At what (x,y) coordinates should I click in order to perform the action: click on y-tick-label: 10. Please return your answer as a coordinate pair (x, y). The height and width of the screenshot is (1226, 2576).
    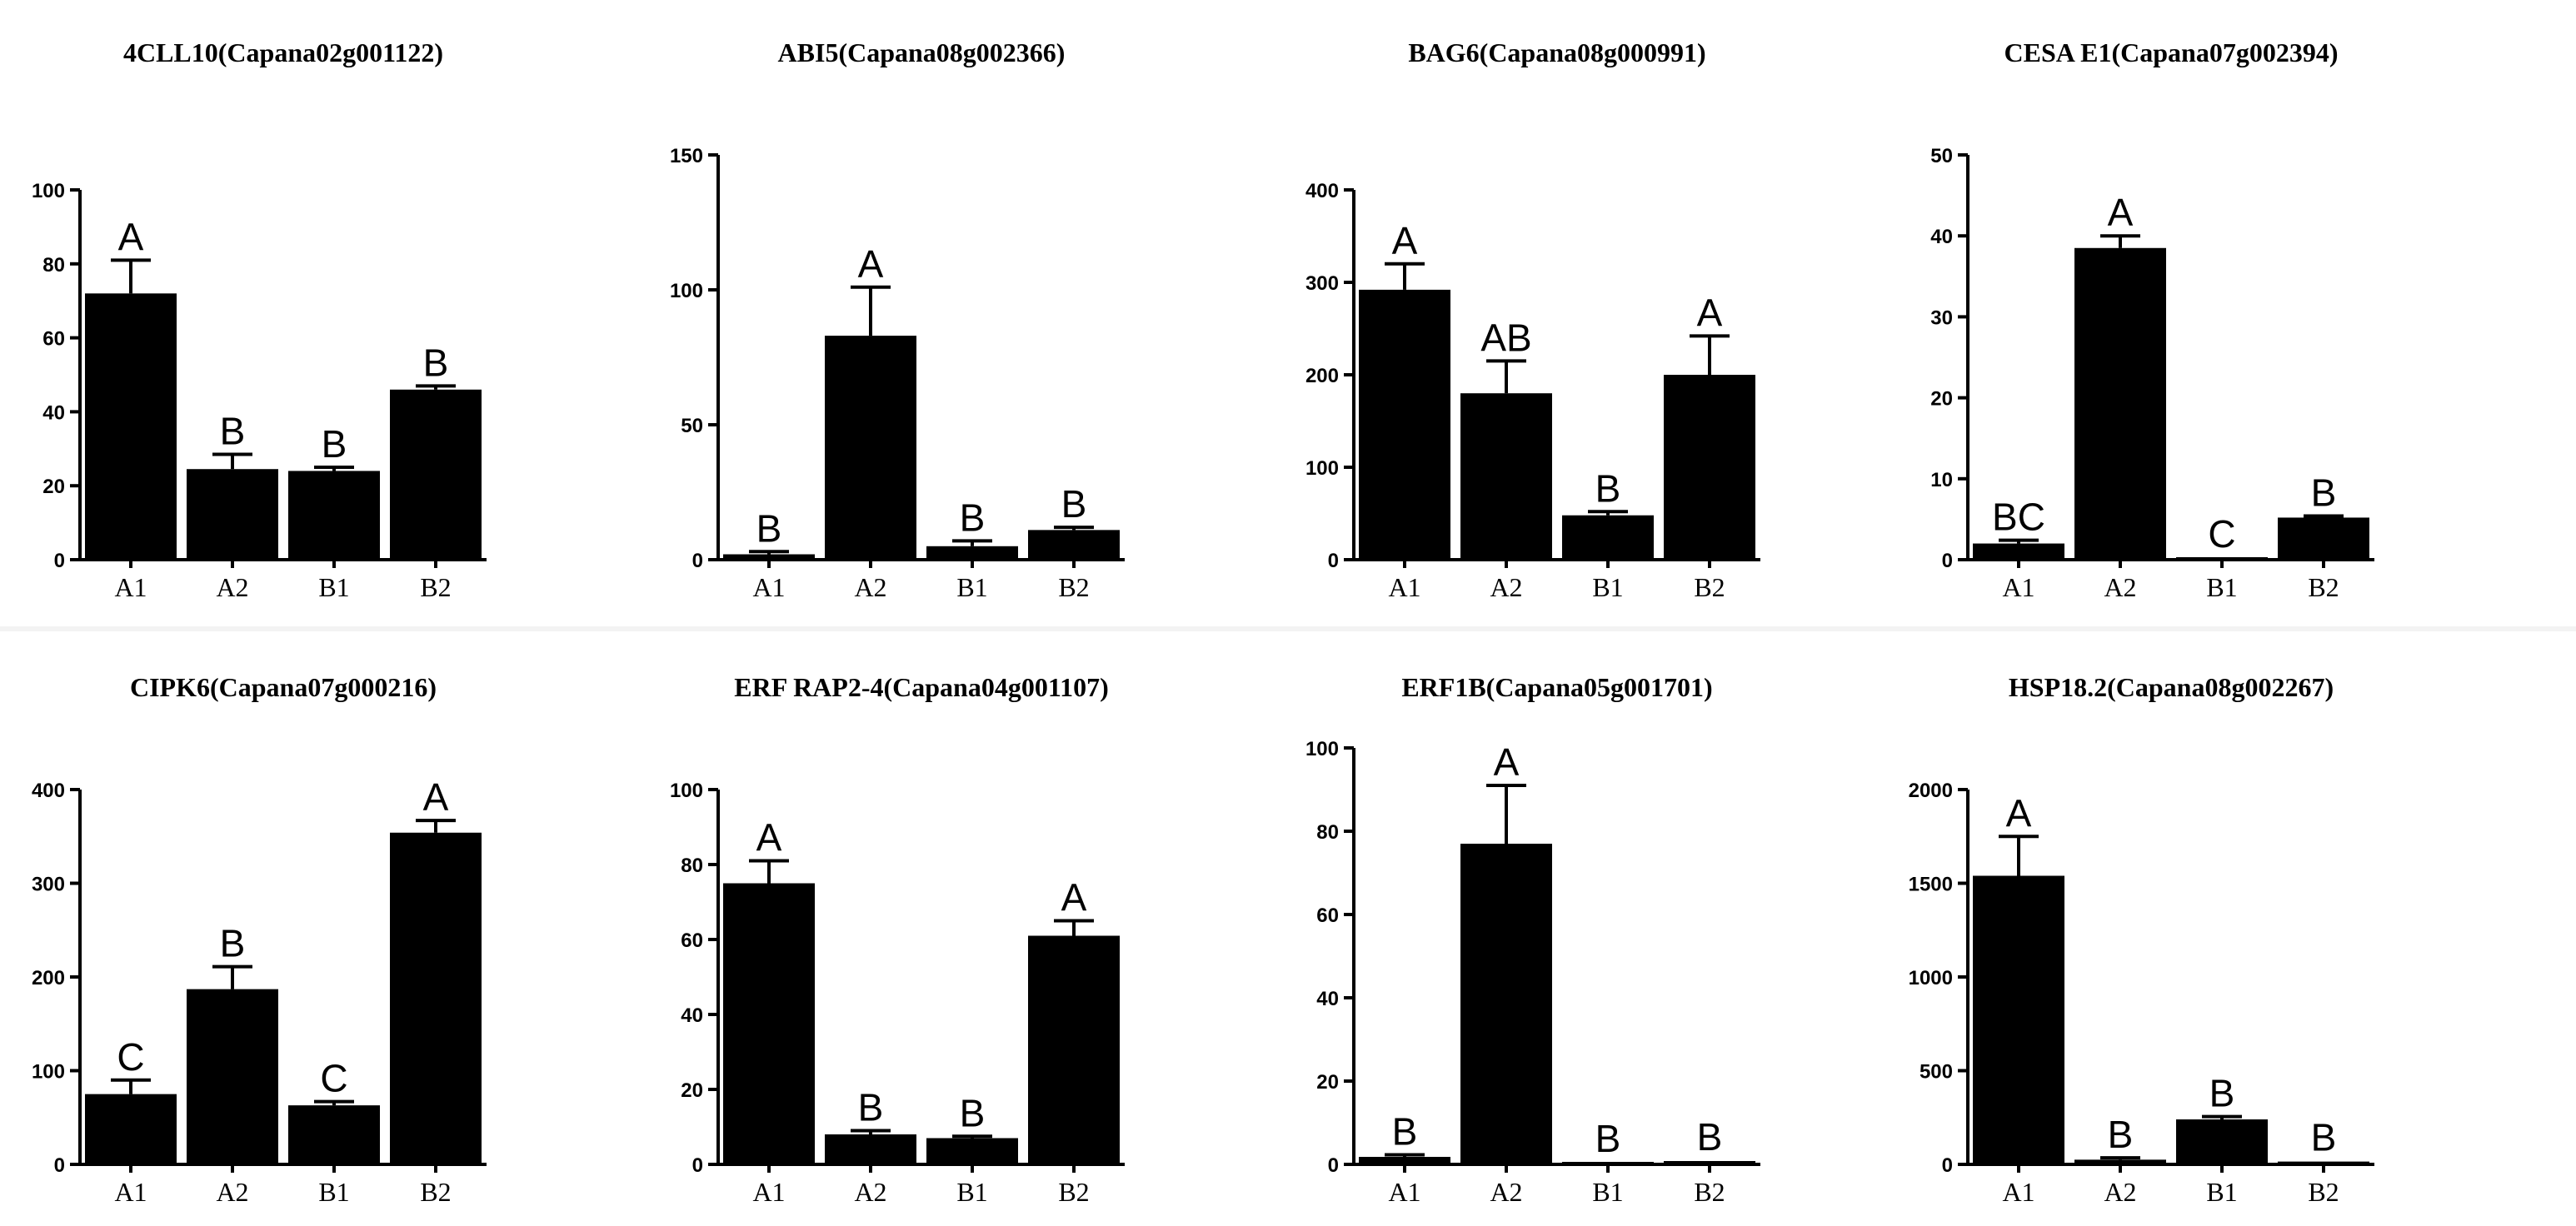
    Looking at the image, I should click on (1941, 480).